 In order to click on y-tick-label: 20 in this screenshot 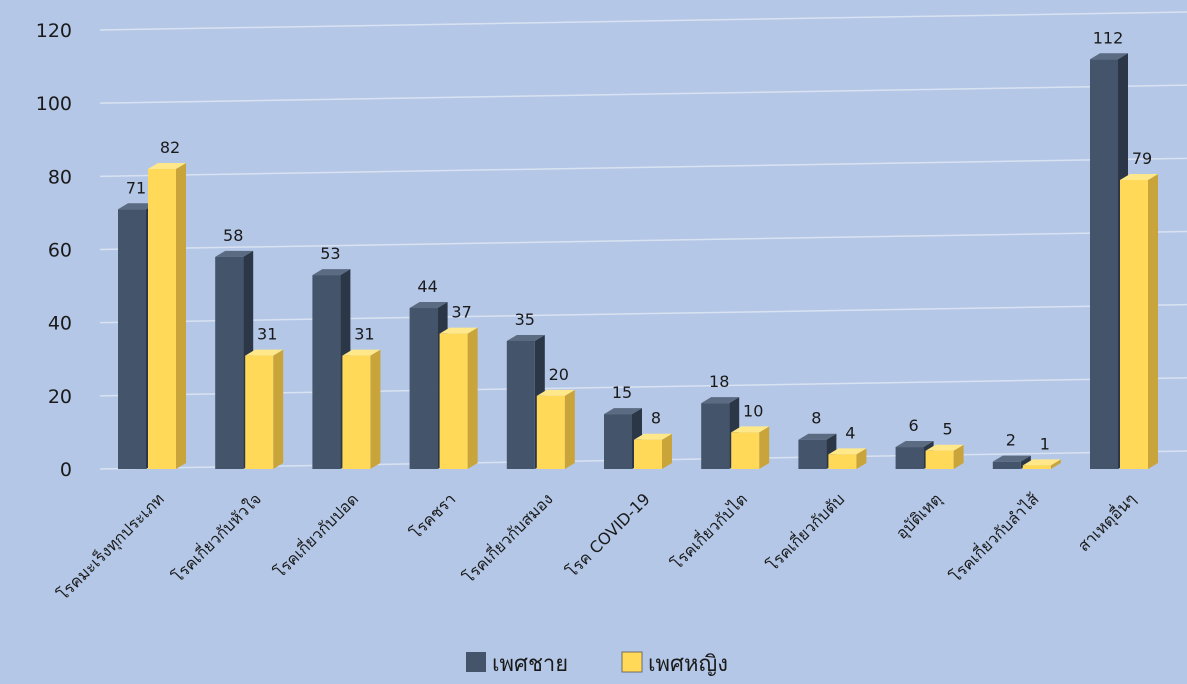, I will do `click(60, 397)`.